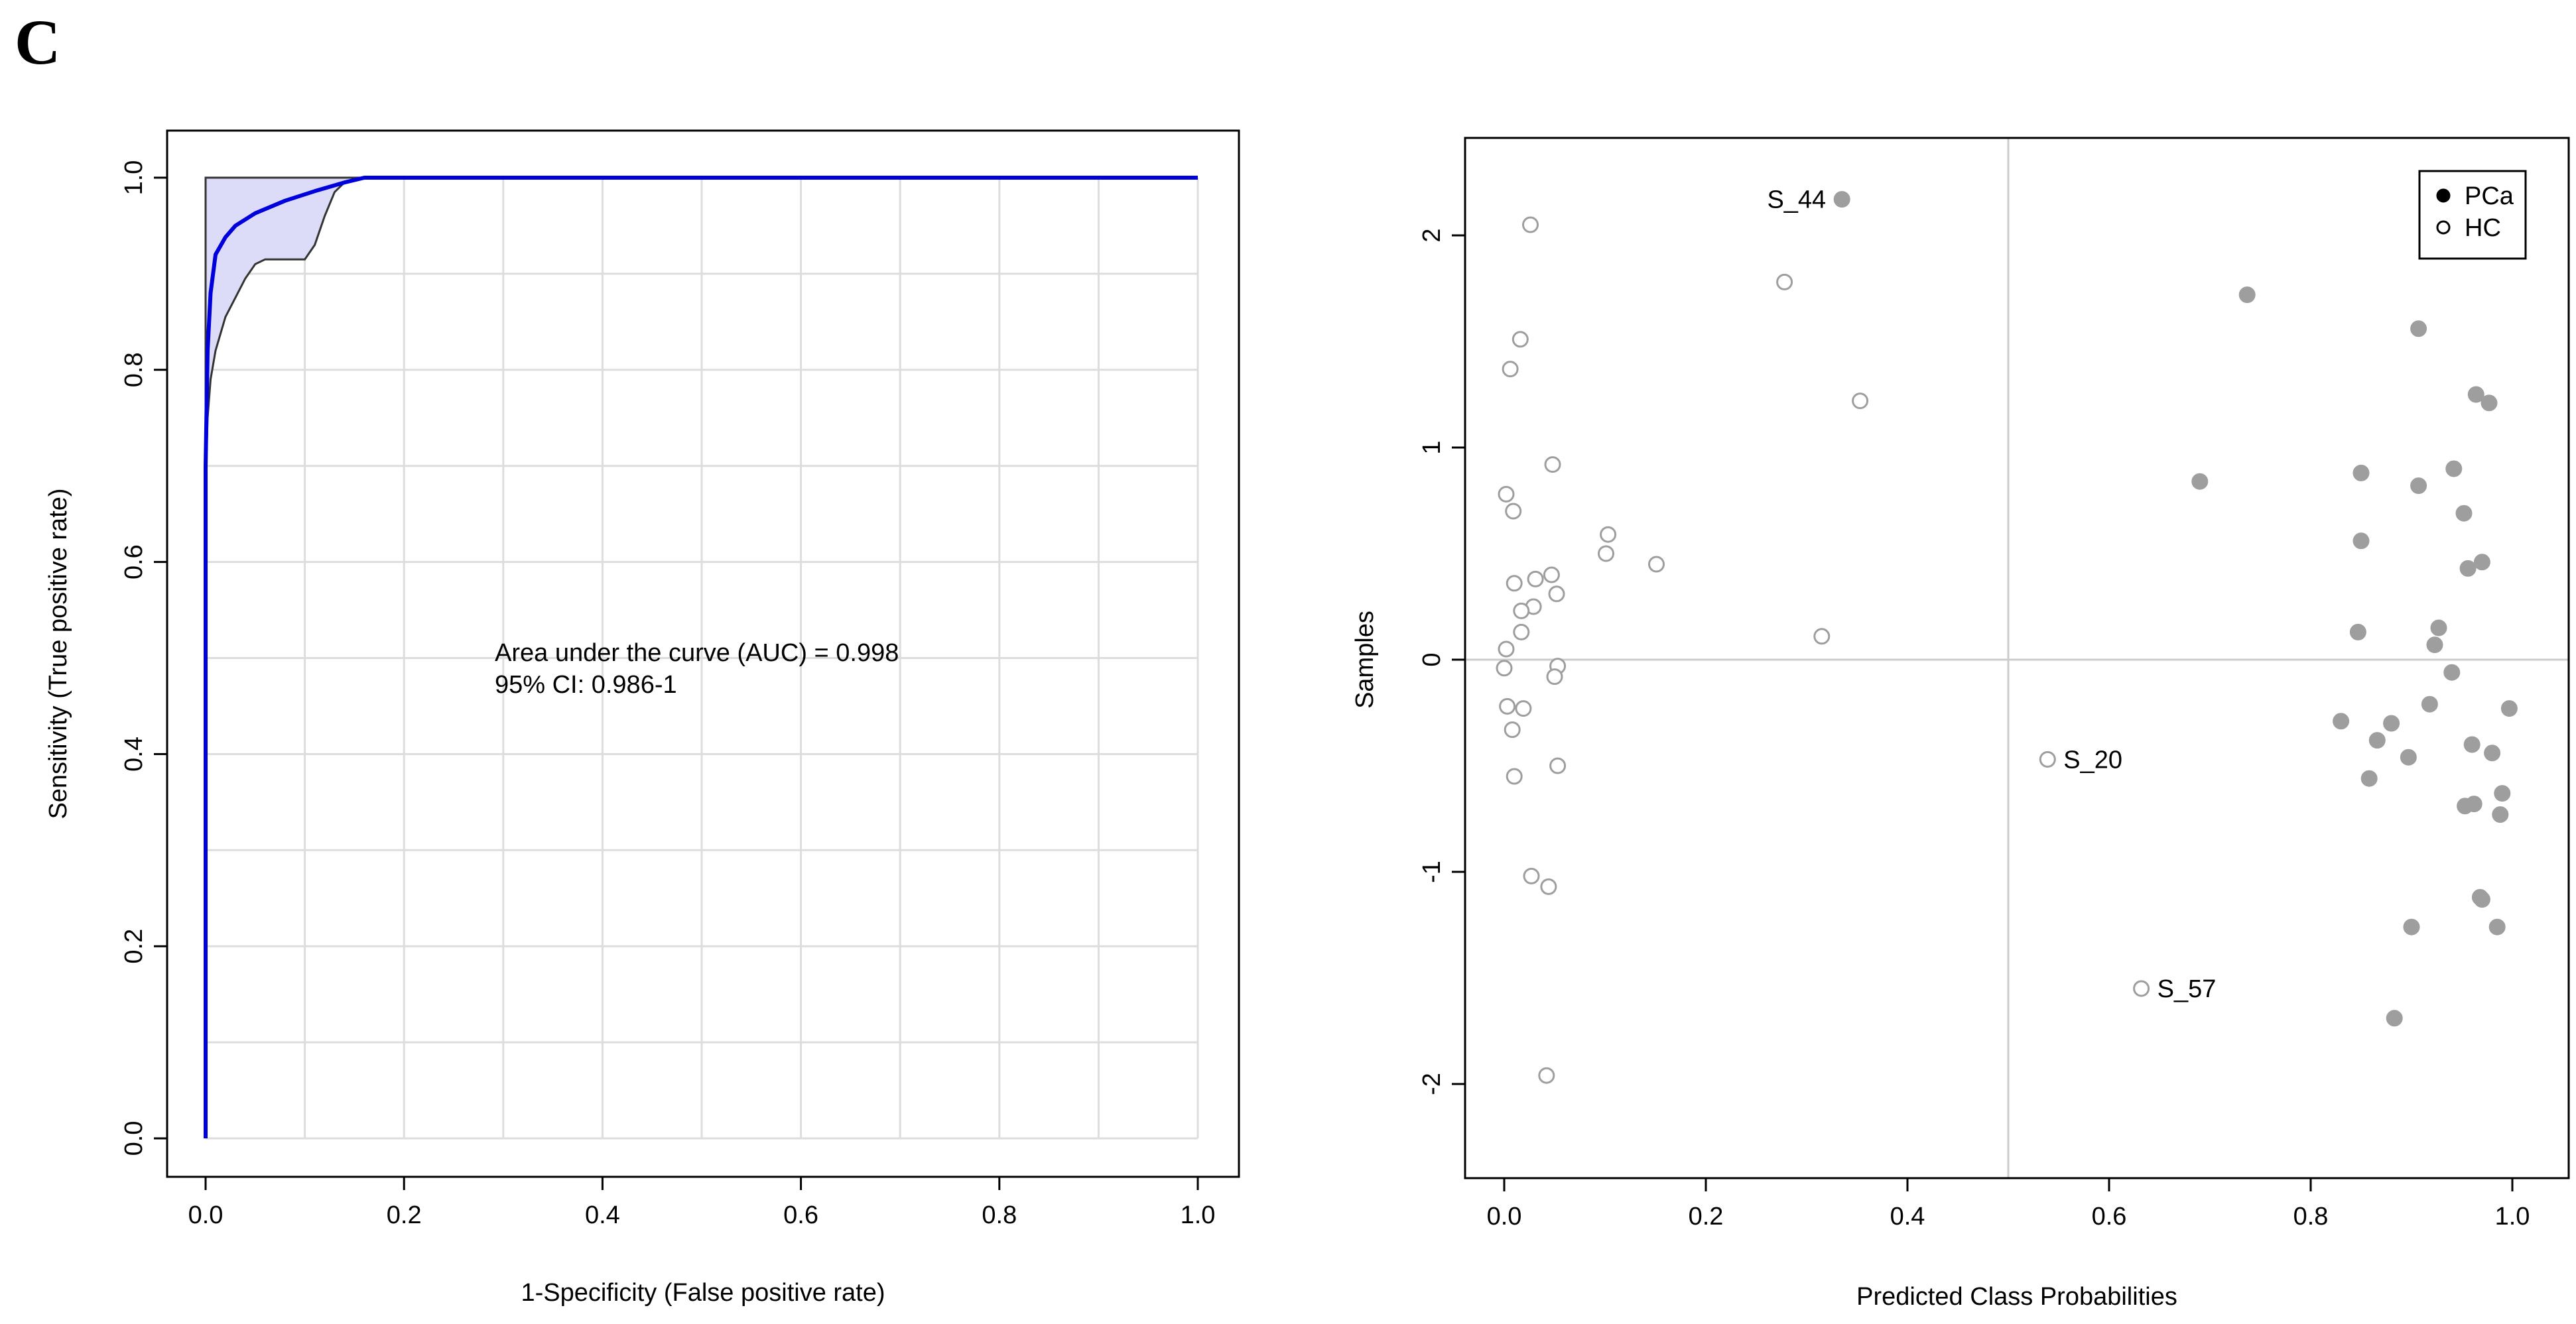 This screenshot has height=1324, width=2576. Describe the element at coordinates (134, 561) in the screenshot. I see `roc-y-tick-label: 0.6` at that location.